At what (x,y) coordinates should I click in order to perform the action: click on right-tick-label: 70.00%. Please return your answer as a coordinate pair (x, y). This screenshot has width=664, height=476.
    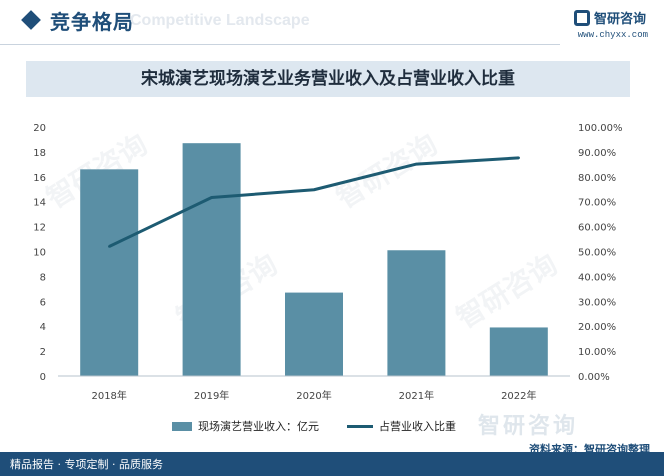
    Looking at the image, I should click on (597, 203).